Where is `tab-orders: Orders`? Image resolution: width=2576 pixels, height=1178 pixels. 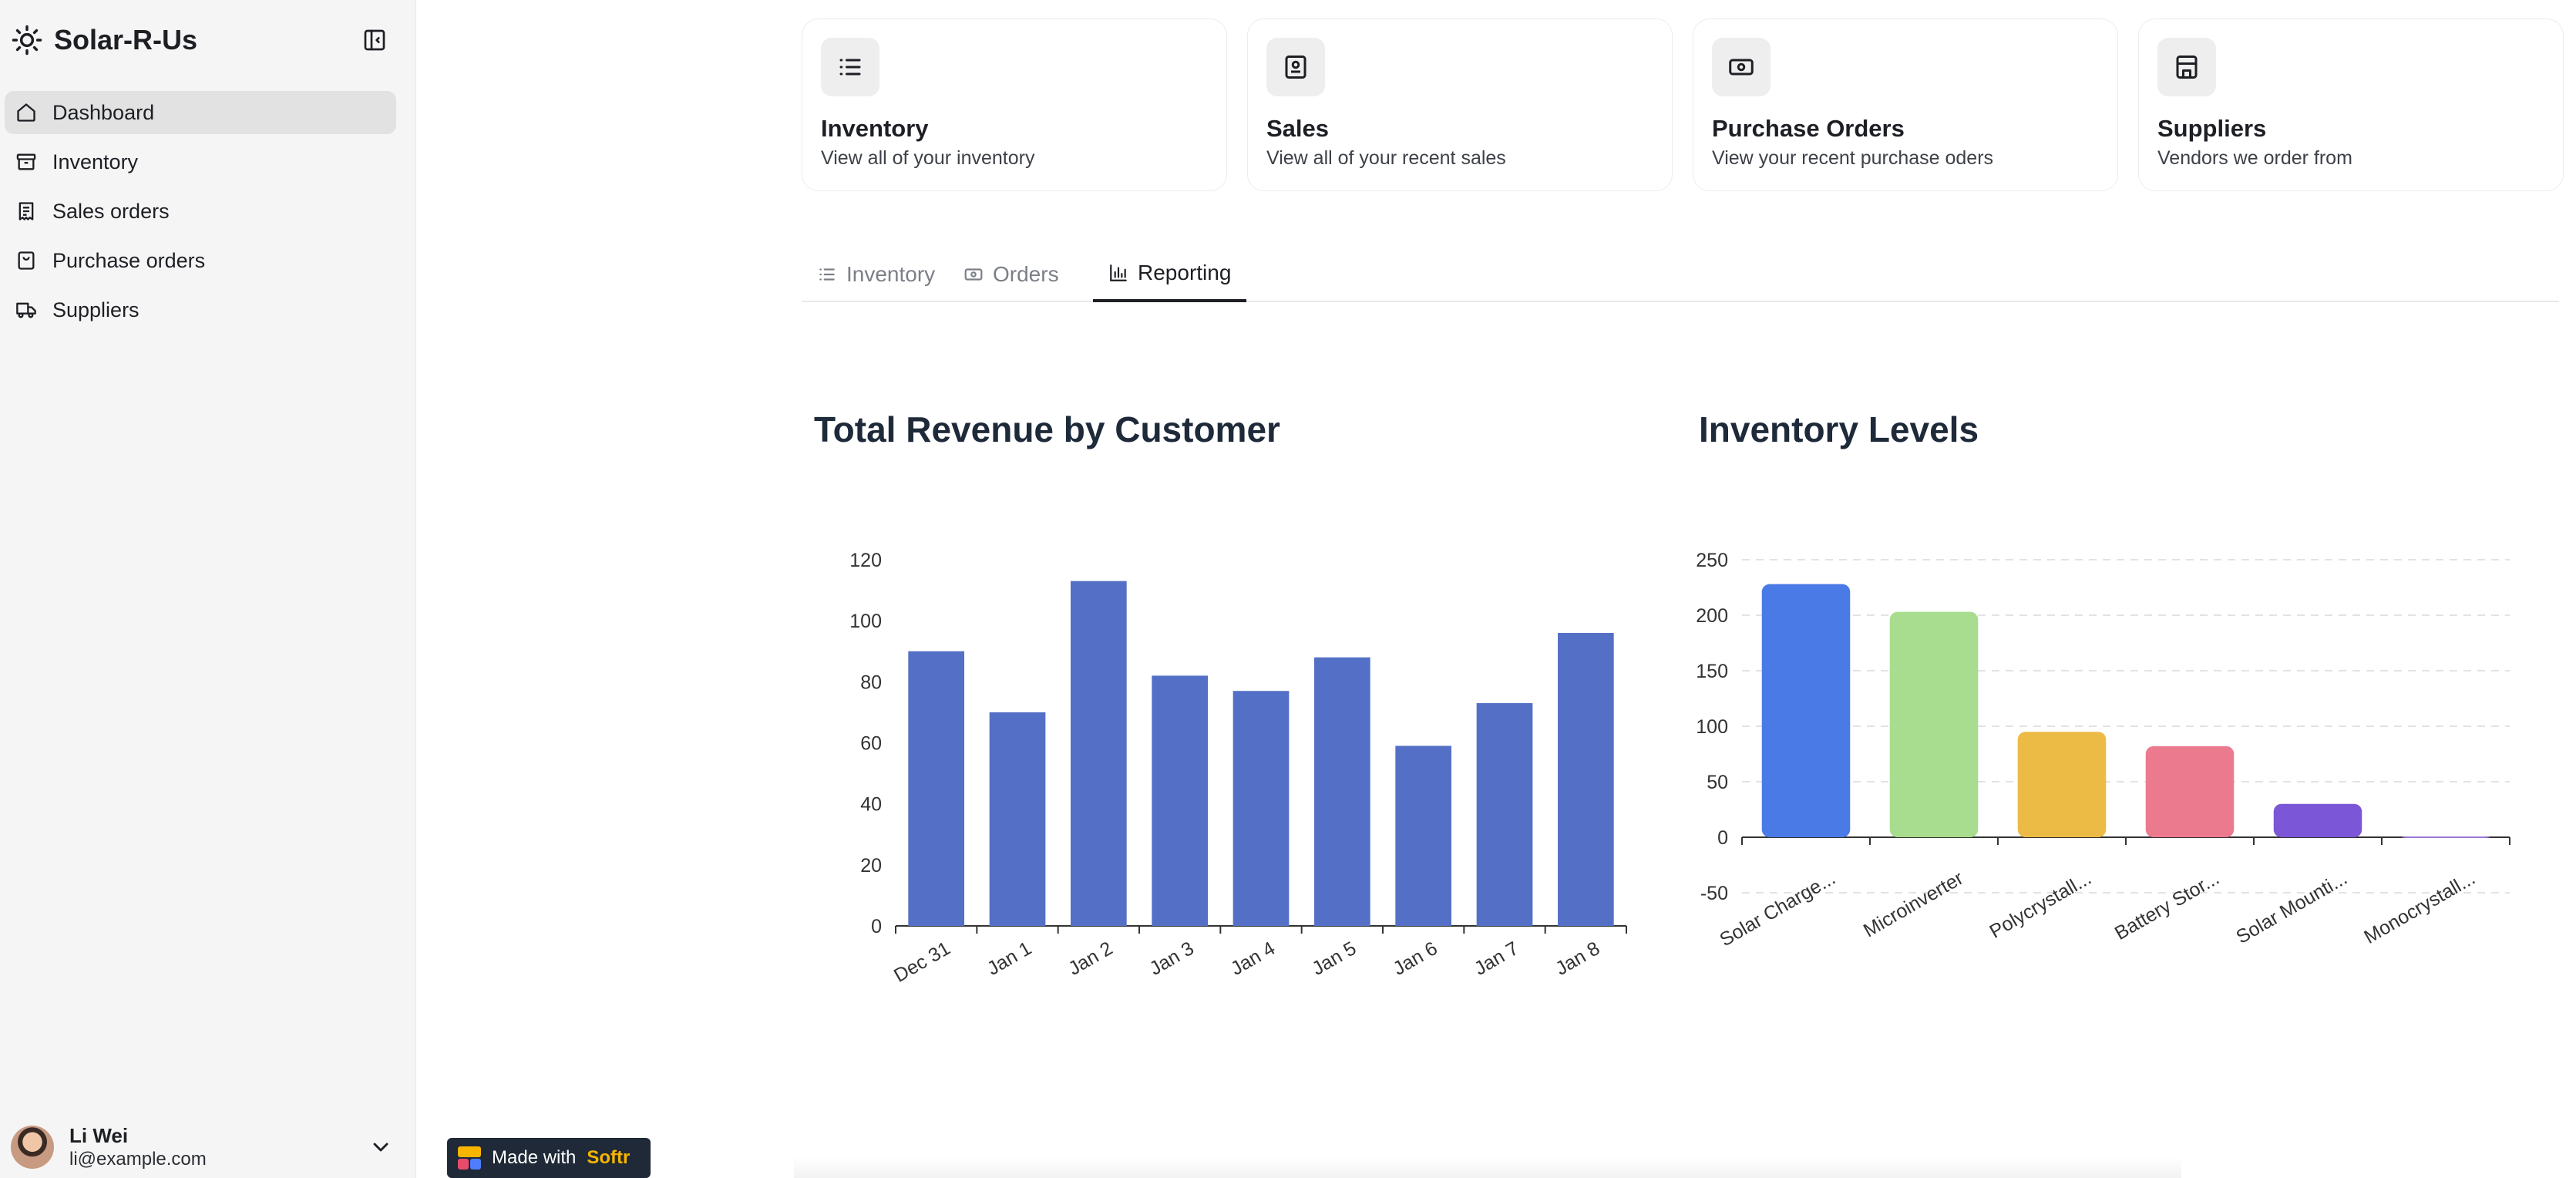
tab-orders: Orders is located at coordinates (1011, 274).